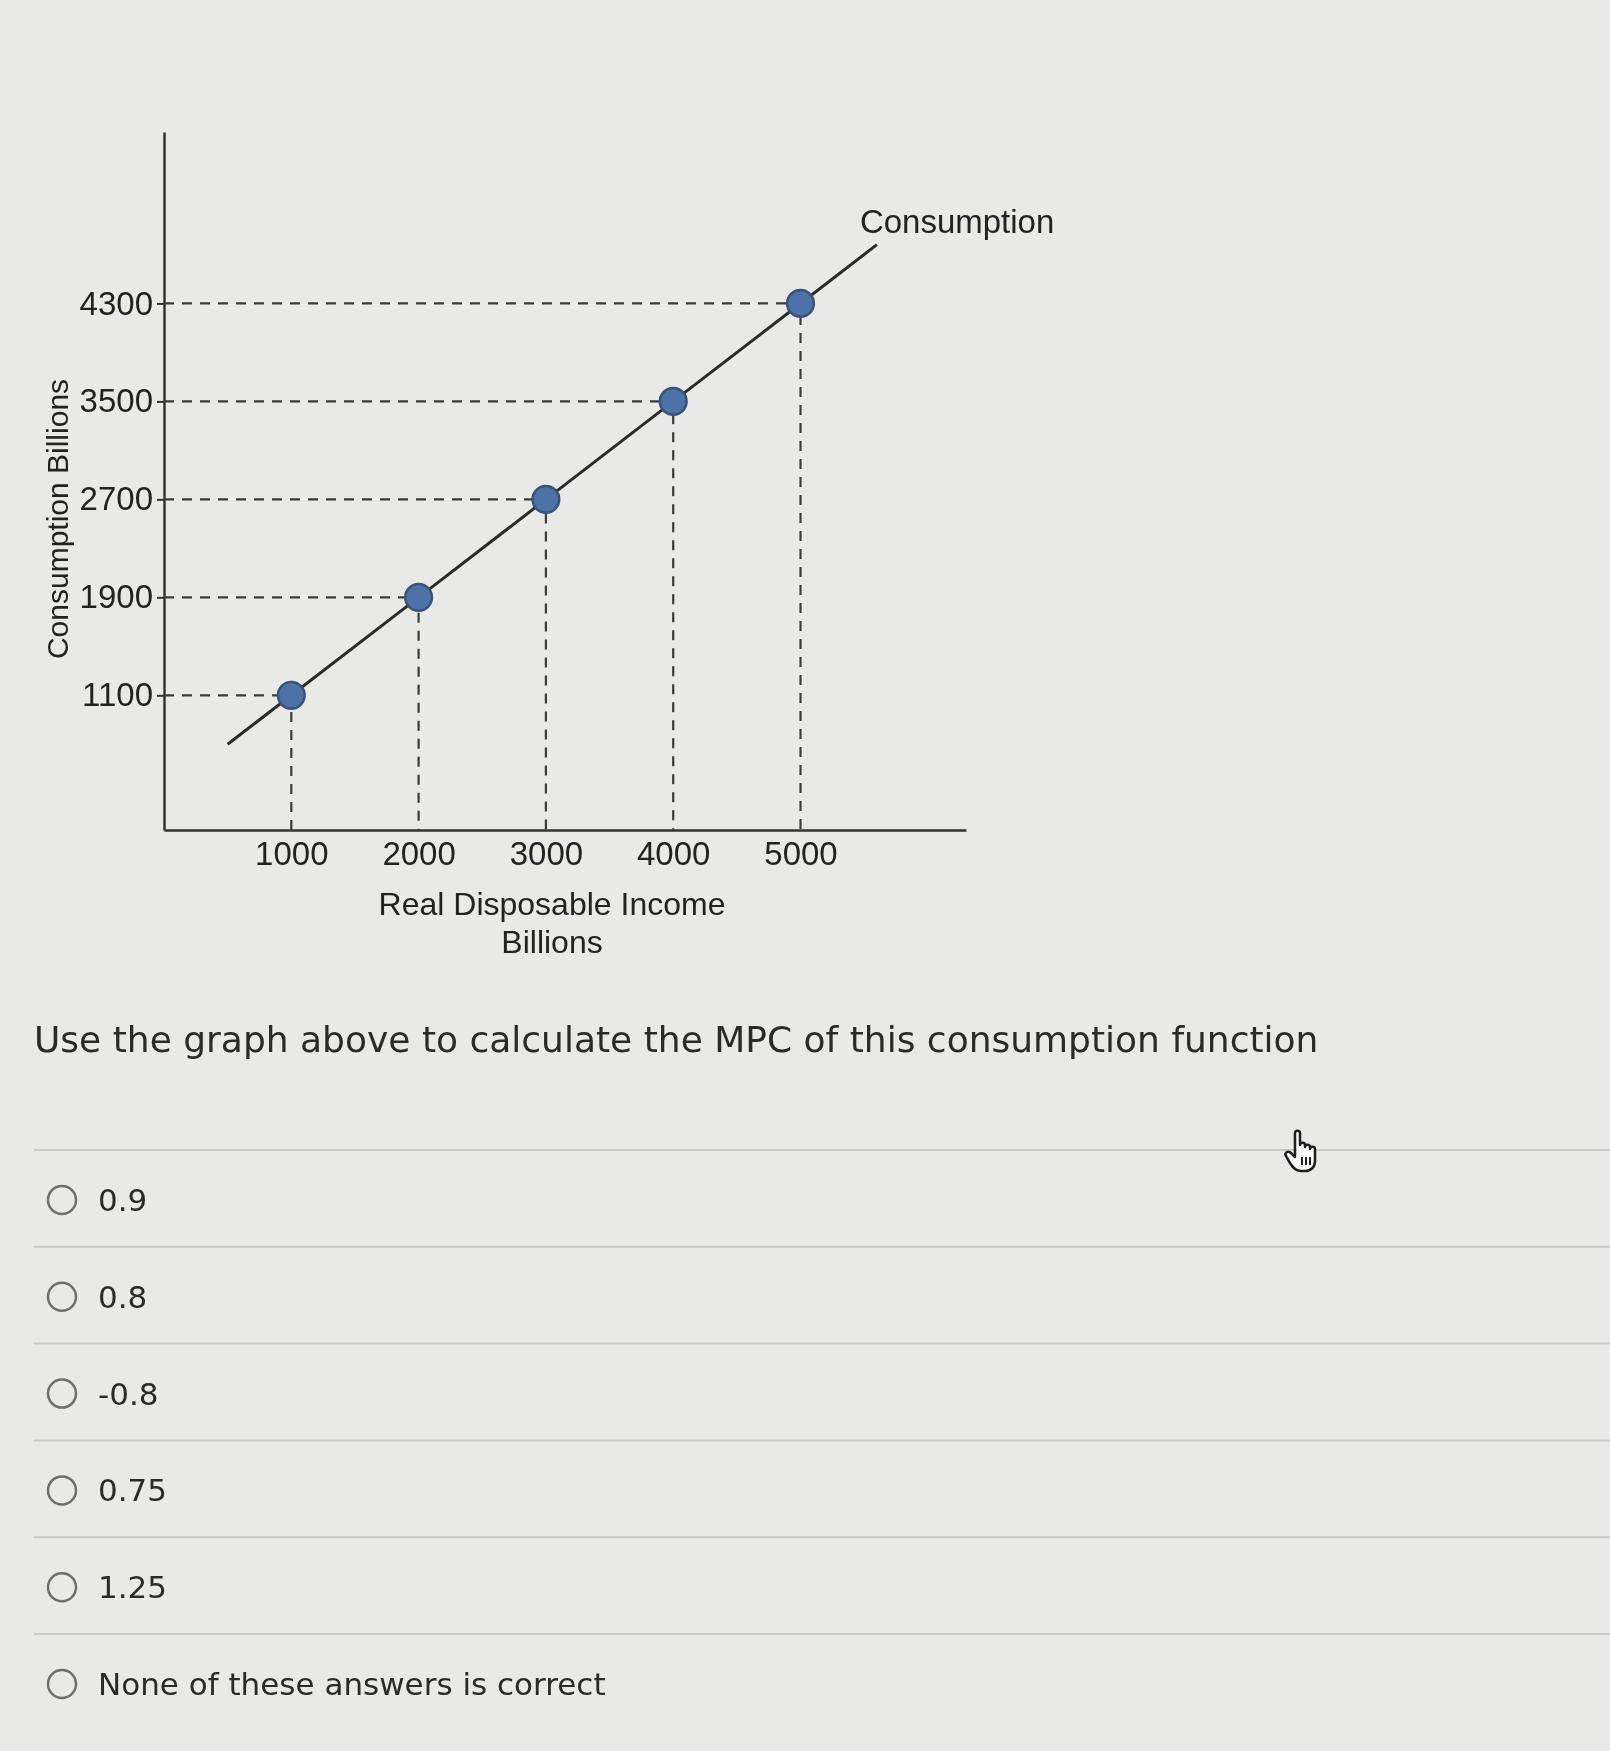  Describe the element at coordinates (957, 221) in the screenshot. I see `series-label: Consumption` at that location.